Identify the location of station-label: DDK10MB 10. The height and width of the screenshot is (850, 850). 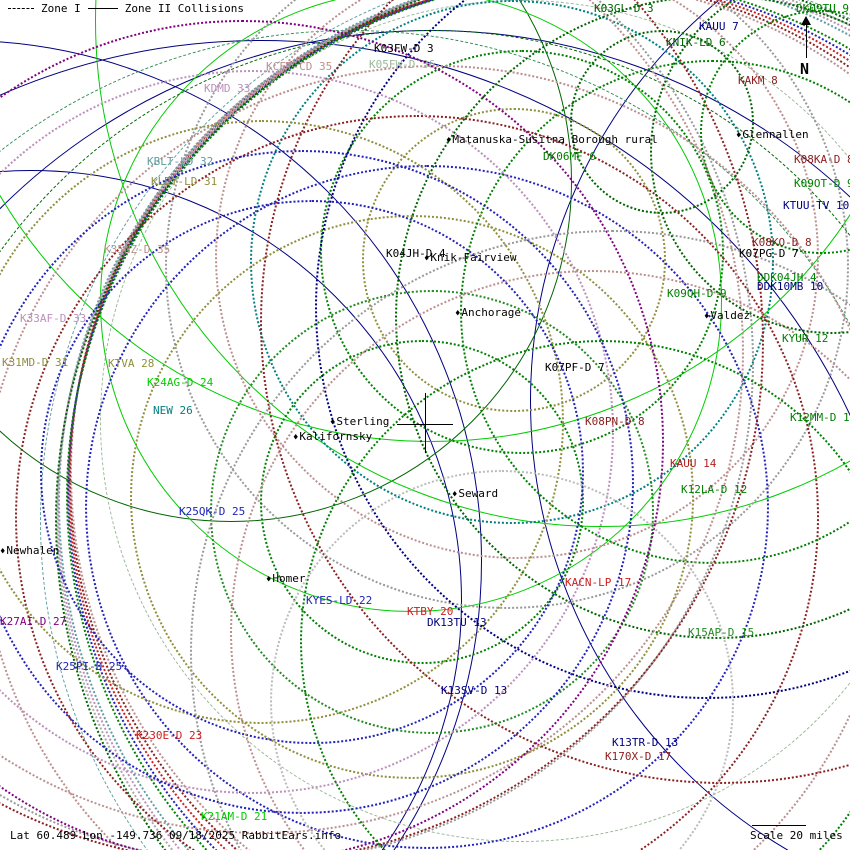
(790, 286).